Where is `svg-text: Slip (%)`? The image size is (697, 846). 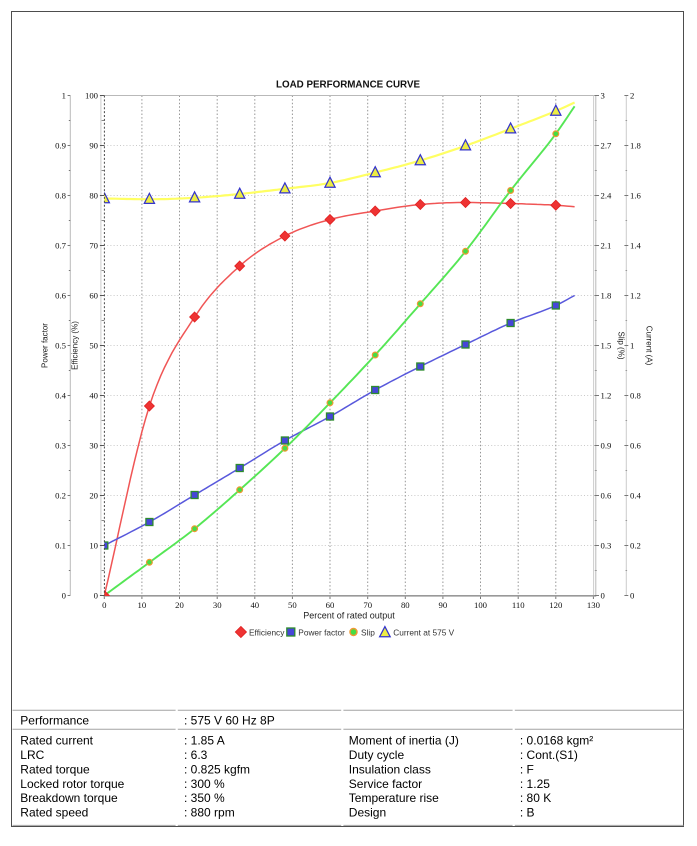
svg-text: Slip (%) is located at coordinates (620, 345).